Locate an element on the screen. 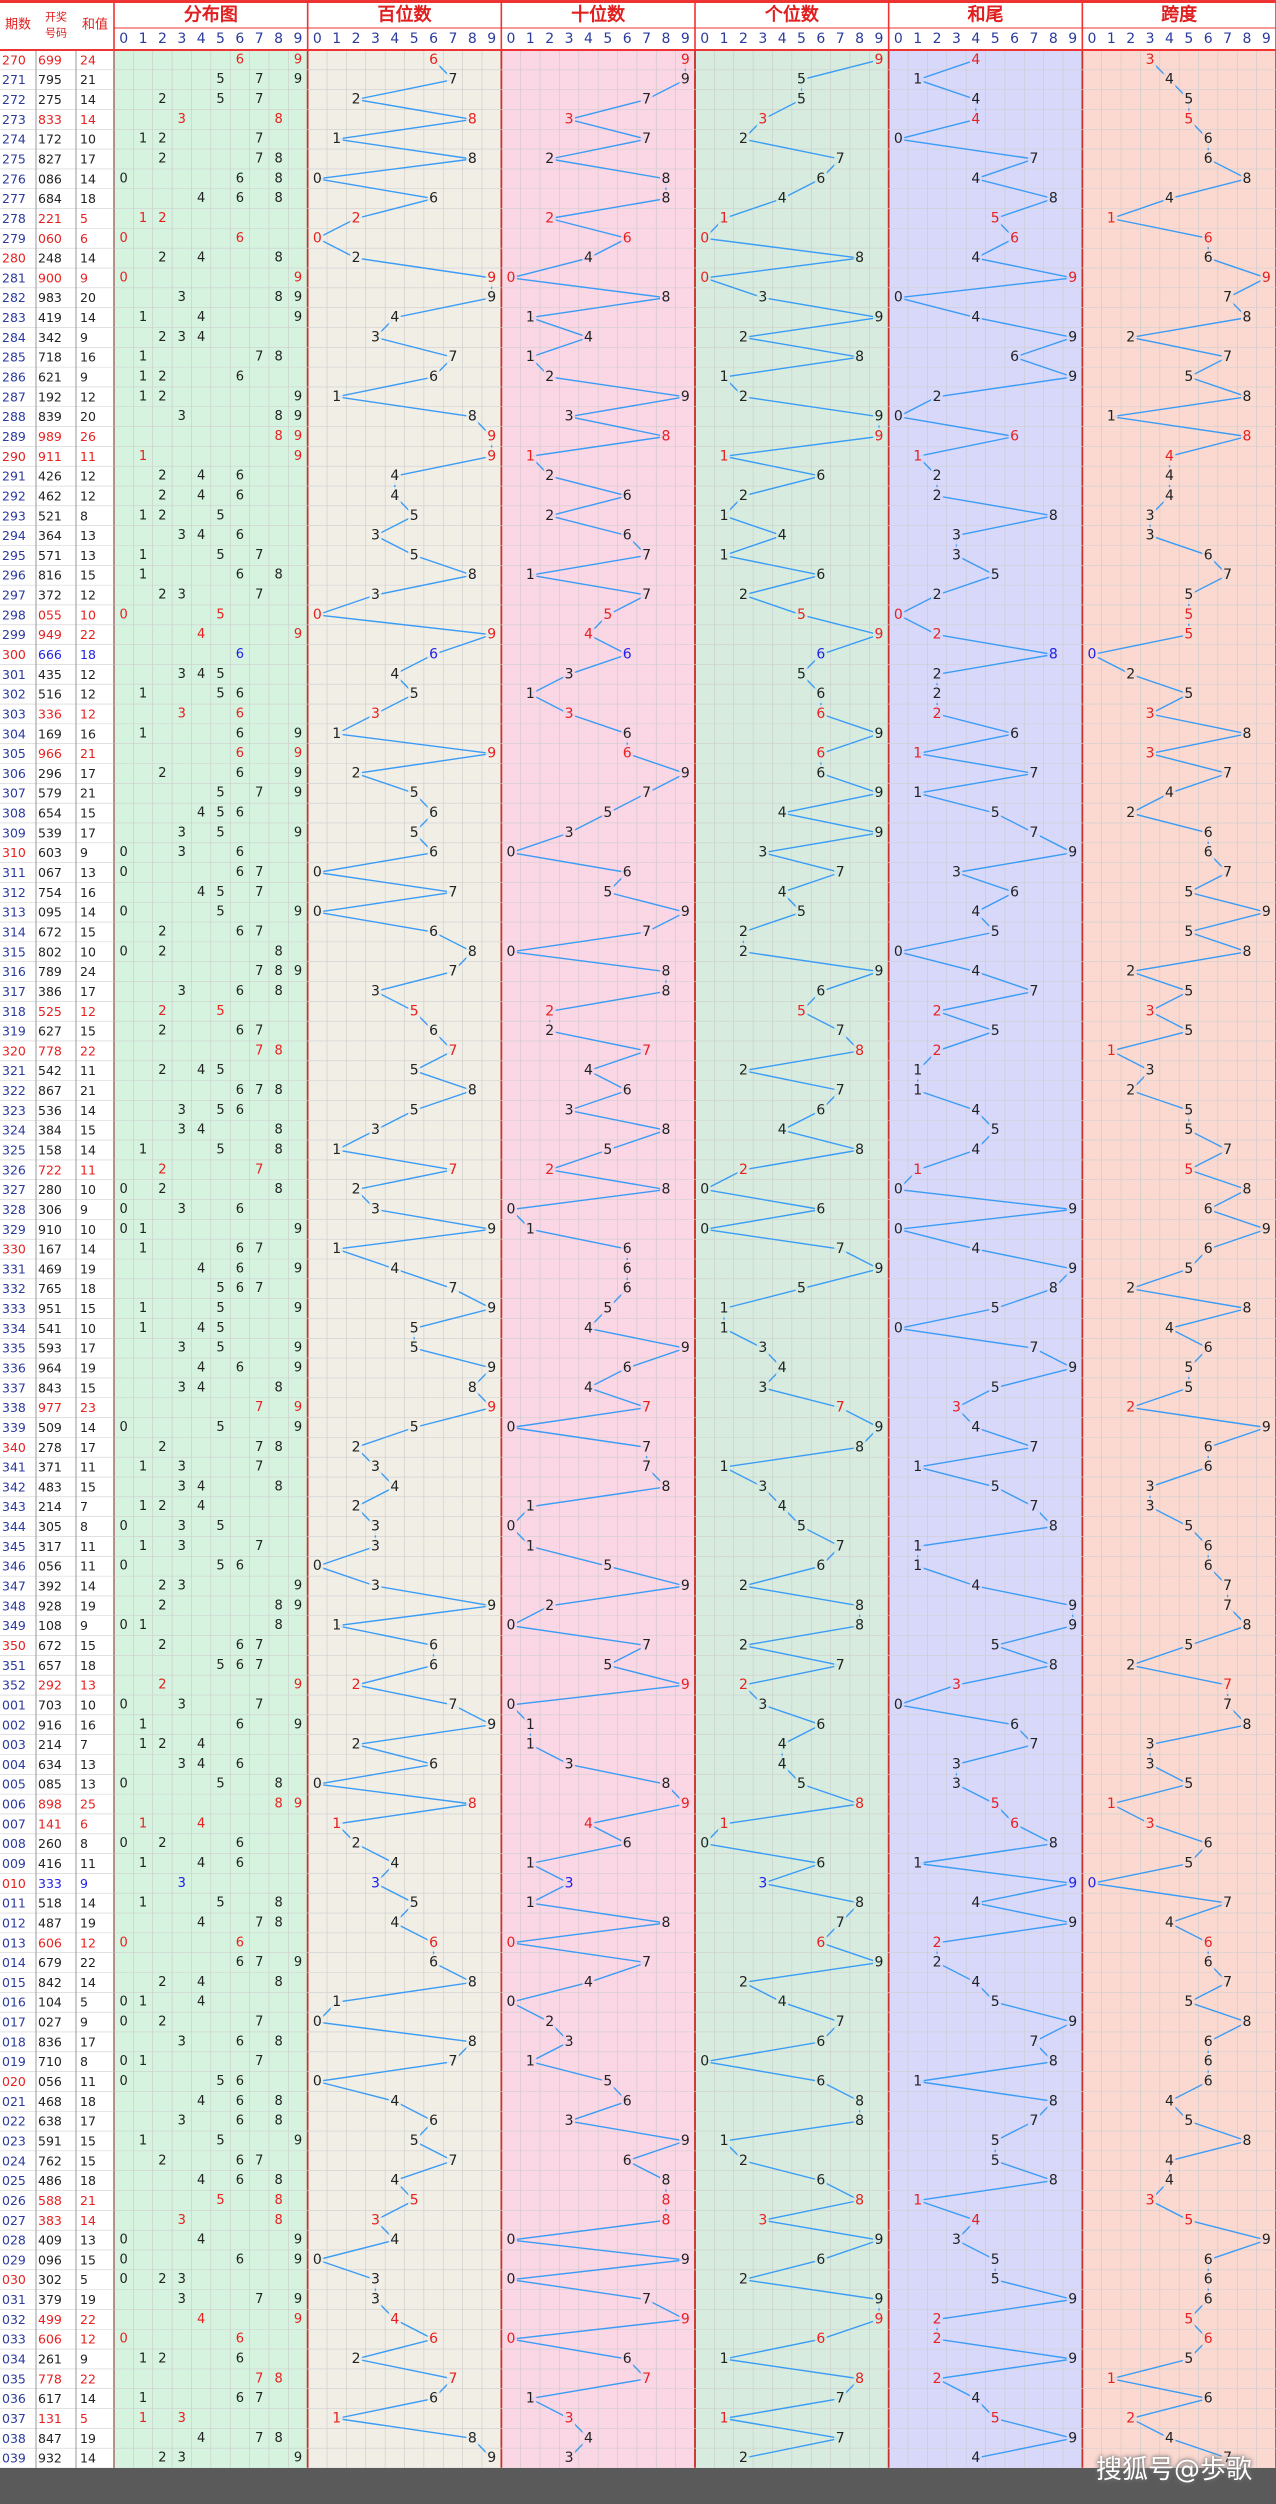  header-digit: 4 is located at coordinates (975, 39).